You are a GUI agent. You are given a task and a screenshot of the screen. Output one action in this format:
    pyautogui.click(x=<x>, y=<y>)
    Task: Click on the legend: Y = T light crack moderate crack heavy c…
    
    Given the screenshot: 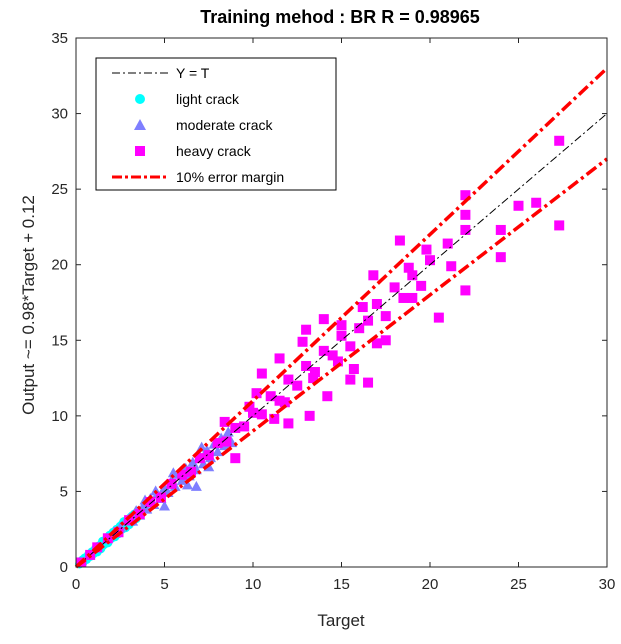 What is the action you would take?
    pyautogui.click(x=216, y=124)
    